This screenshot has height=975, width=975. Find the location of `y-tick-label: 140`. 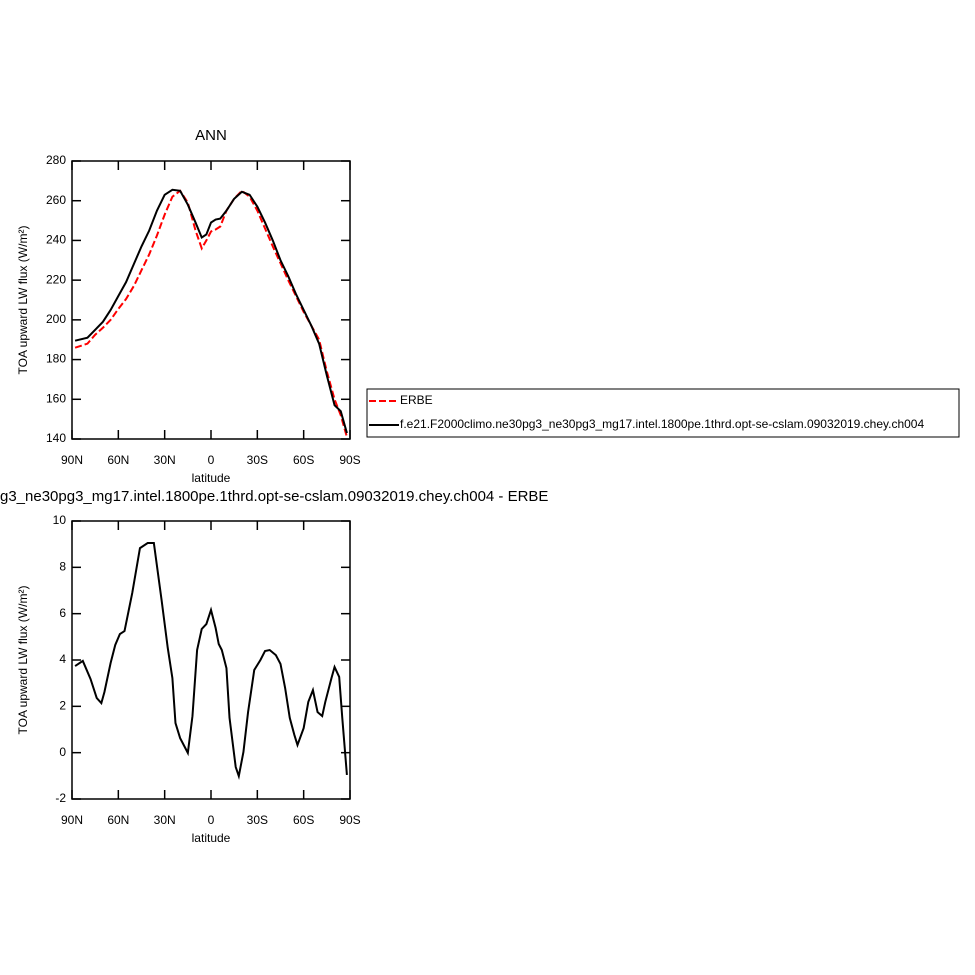

y-tick-label: 140 is located at coordinates (56, 438).